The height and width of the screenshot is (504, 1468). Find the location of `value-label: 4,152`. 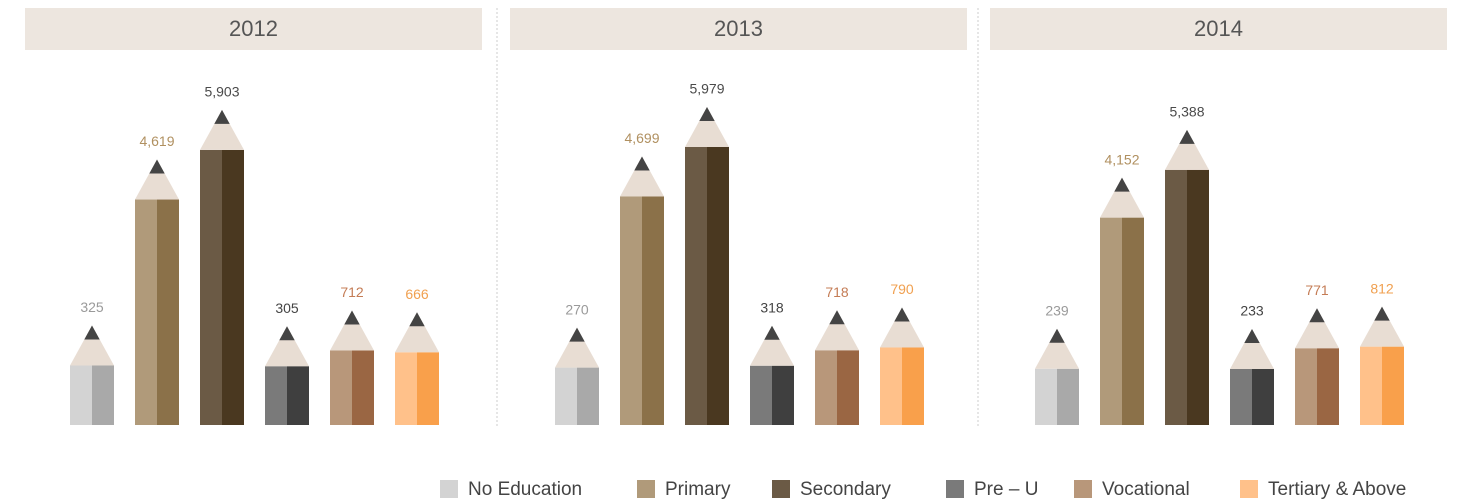

value-label: 4,152 is located at coordinates (1121, 159).